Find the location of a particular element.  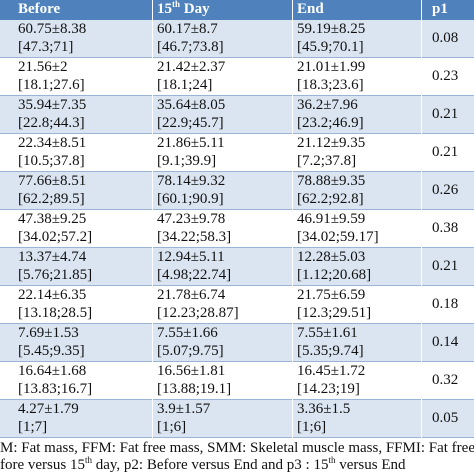

range: [5.45;9.35] is located at coordinates (51, 351).